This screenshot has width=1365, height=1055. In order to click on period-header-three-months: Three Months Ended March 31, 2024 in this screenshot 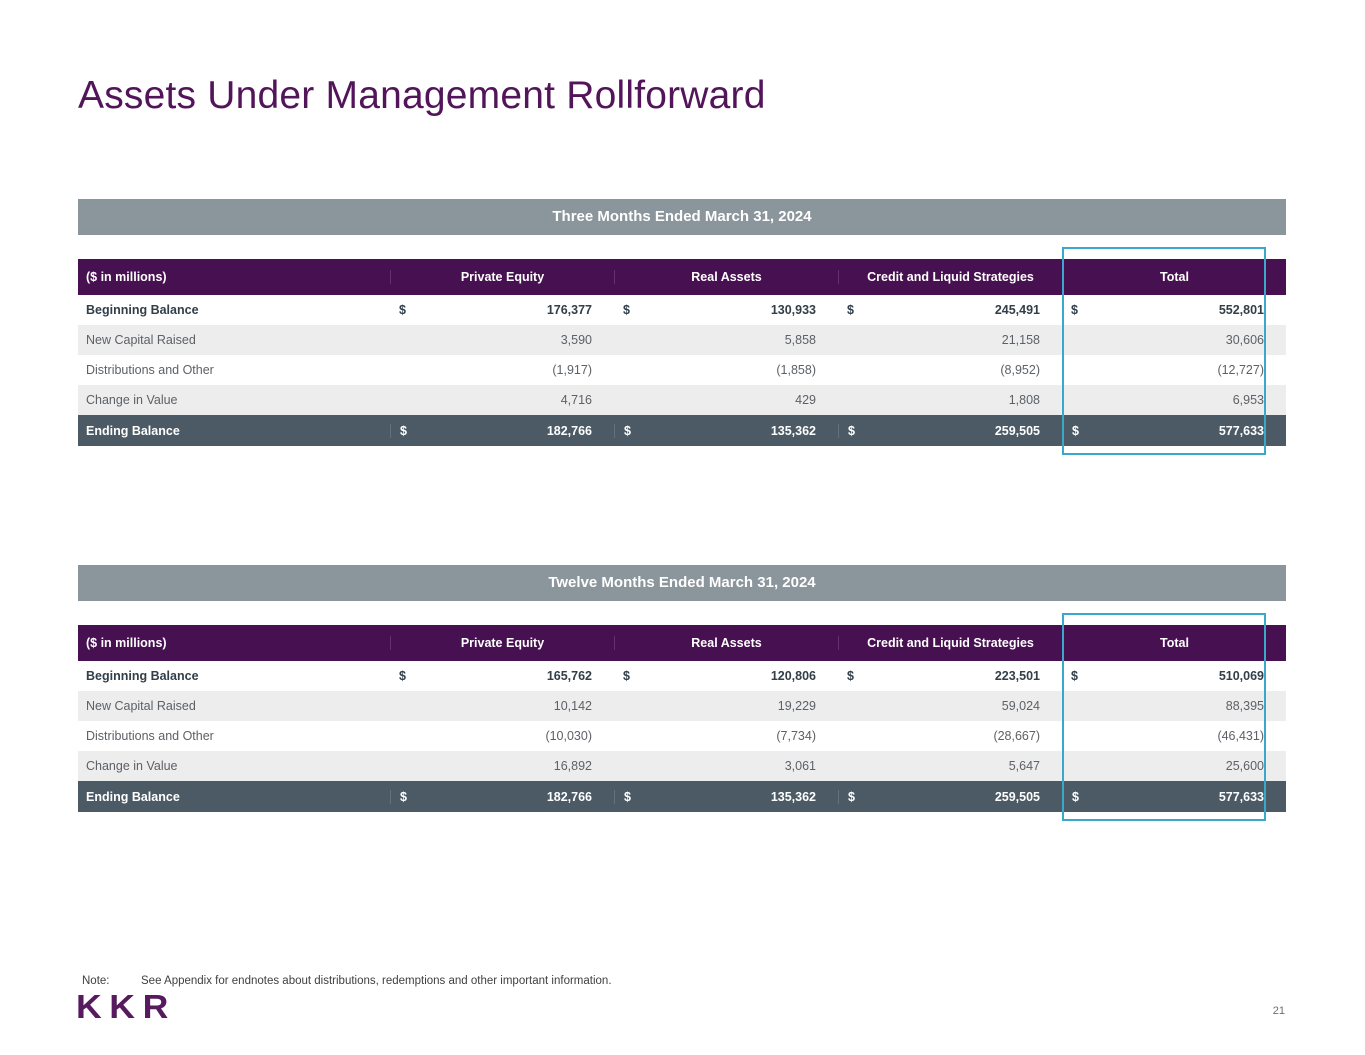, I will do `click(682, 217)`.